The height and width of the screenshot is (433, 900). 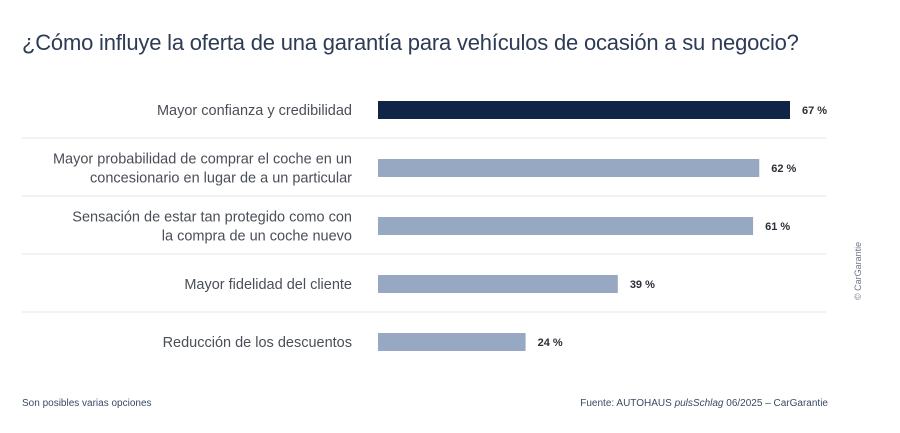 I want to click on value-label: 62 %, so click(x=783, y=169).